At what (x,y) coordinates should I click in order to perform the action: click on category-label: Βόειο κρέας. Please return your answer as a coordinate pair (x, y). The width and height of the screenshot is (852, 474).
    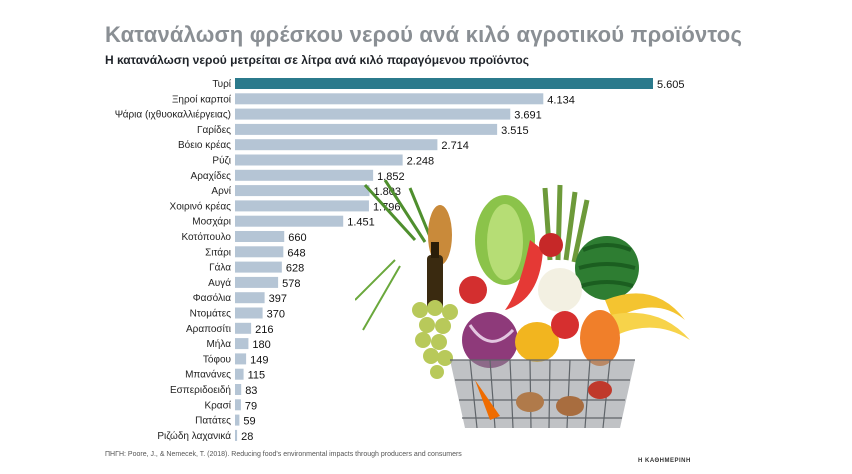
    Looking at the image, I should click on (204, 145).